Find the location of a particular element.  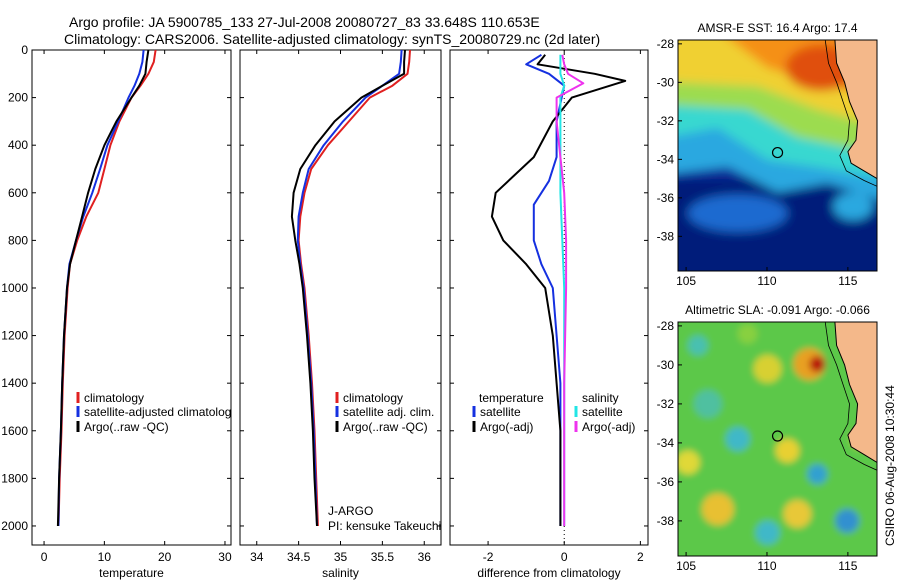

sst_map-frame is located at coordinates (777, 155).